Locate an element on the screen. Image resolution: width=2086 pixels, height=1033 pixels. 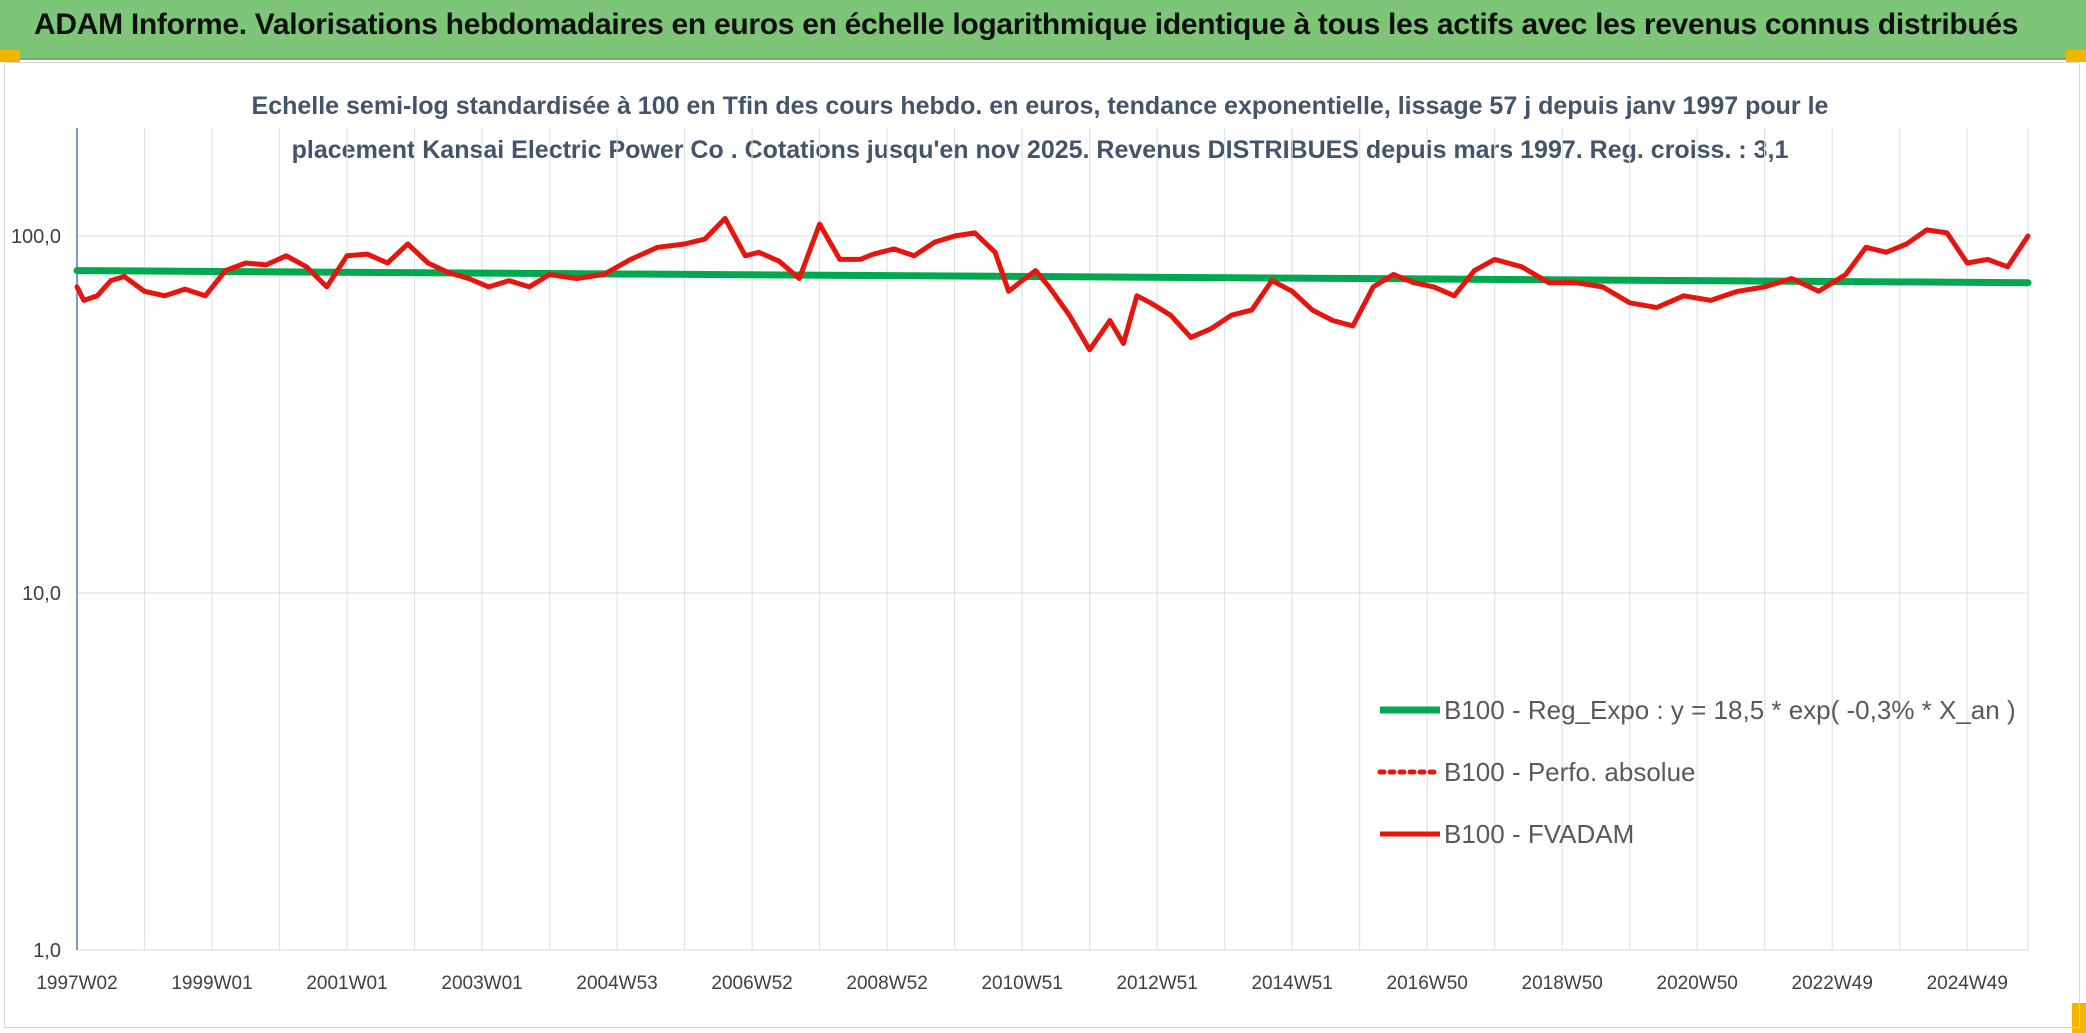
y-tick-label-2: 100,0 is located at coordinates (36, 237).